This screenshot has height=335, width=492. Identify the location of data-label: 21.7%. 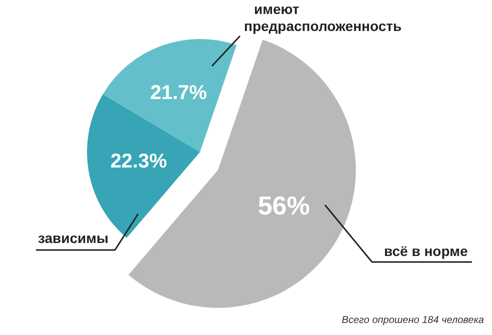
(179, 93).